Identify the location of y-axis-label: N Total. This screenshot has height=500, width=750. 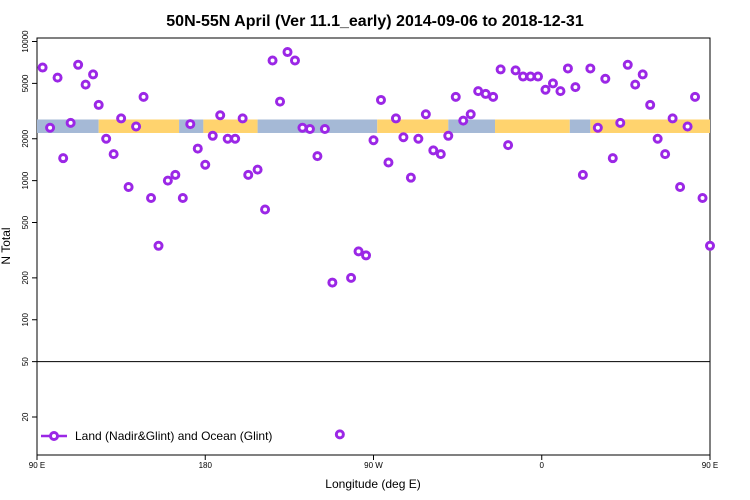
(6, 245).